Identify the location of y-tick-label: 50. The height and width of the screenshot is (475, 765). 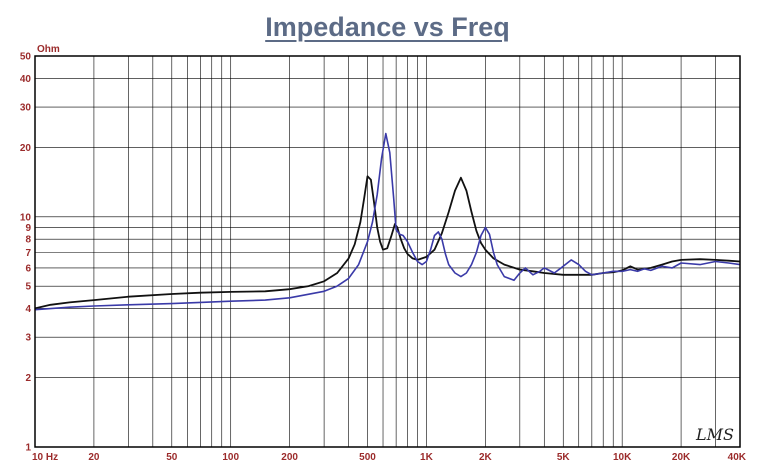
(26, 57).